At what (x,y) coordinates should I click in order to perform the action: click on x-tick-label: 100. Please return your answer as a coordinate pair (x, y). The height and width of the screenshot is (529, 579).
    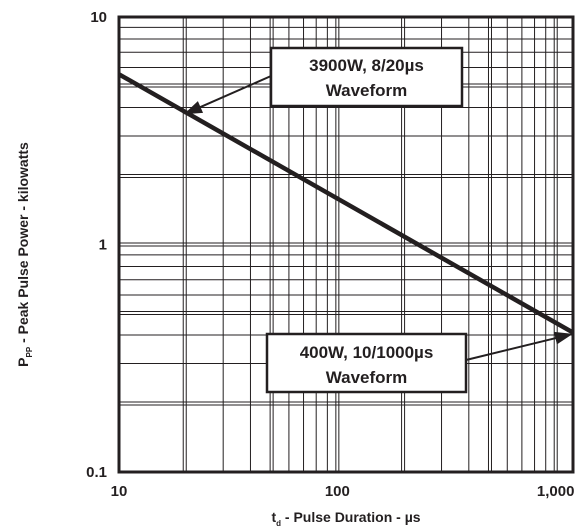
    Looking at the image, I should click on (337, 491).